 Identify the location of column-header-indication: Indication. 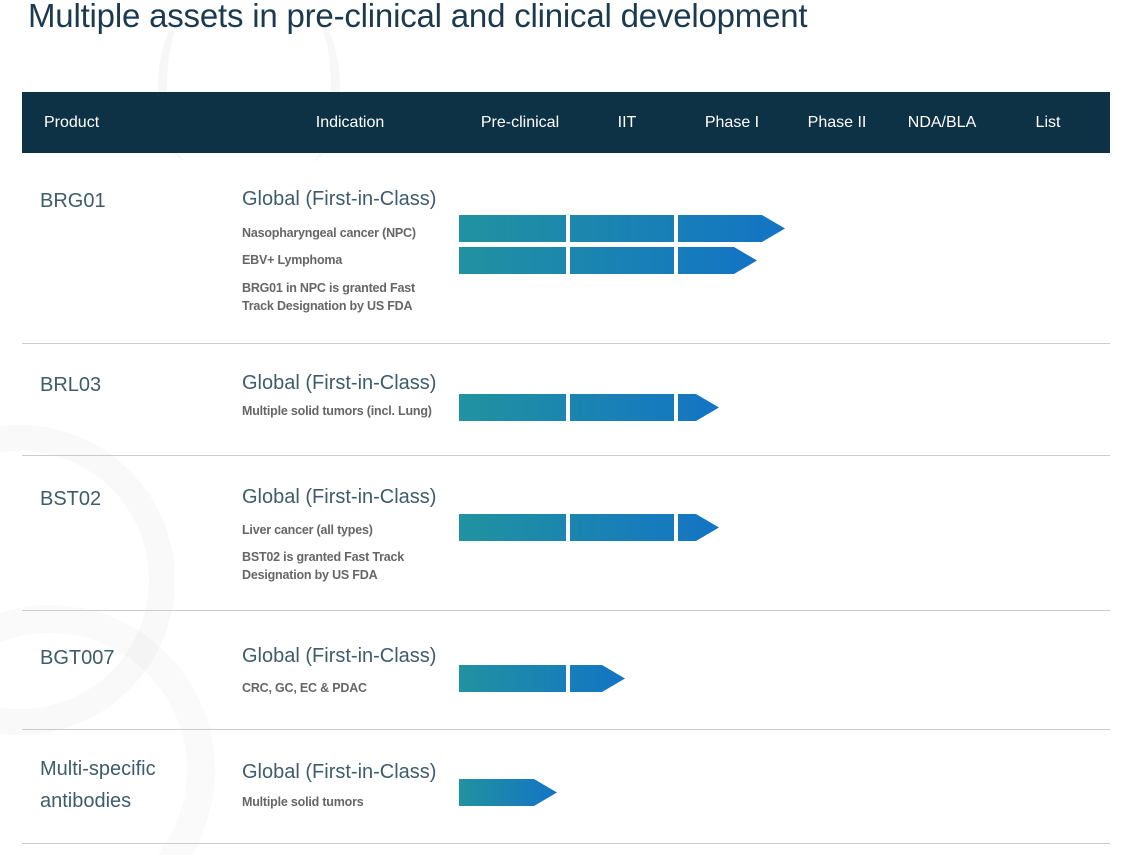
(350, 122).